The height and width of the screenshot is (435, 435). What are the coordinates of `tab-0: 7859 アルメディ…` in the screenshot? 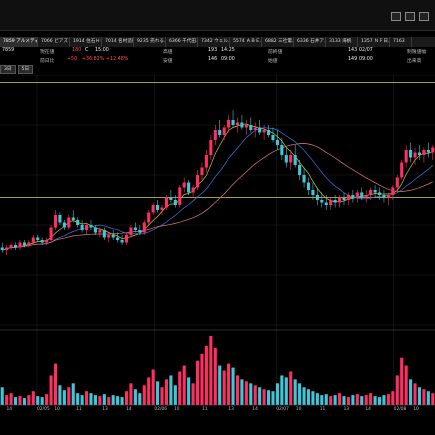 It's located at (19, 42).